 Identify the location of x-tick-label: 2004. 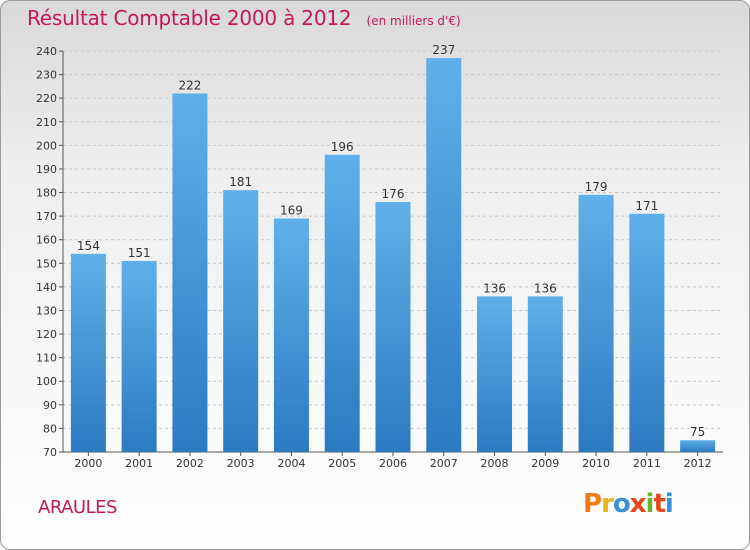
(291, 463).